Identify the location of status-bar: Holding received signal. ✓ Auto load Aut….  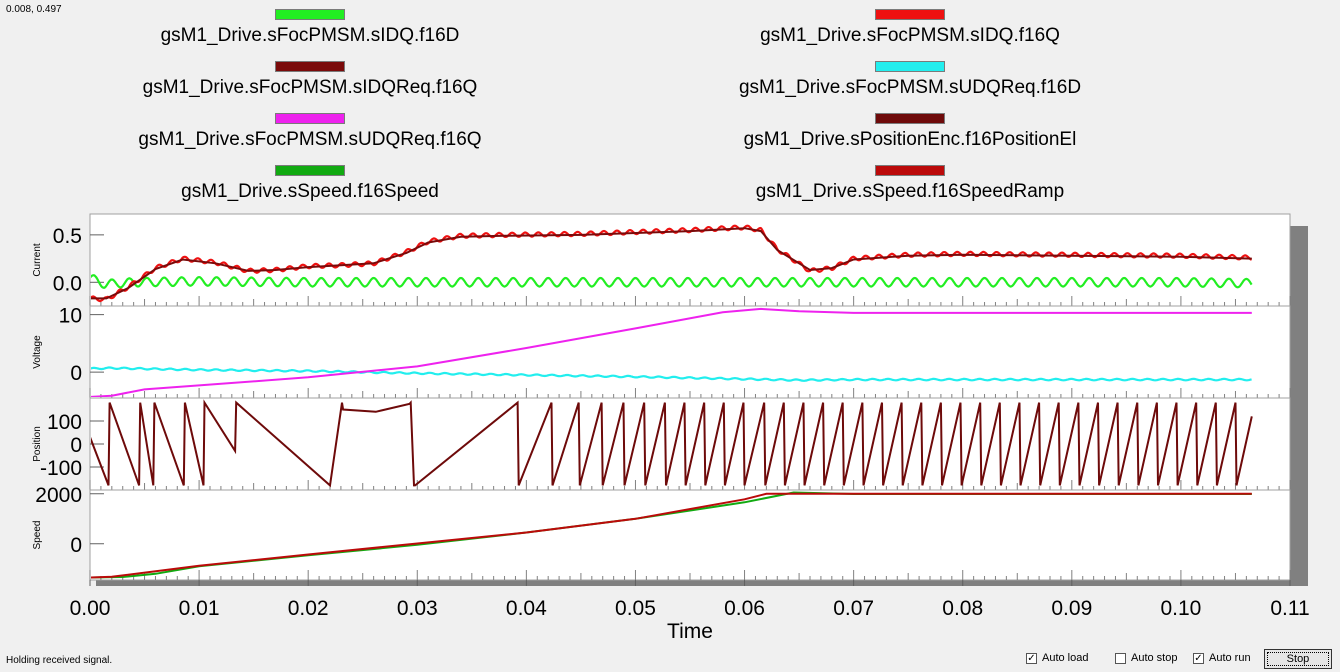
(670, 660).